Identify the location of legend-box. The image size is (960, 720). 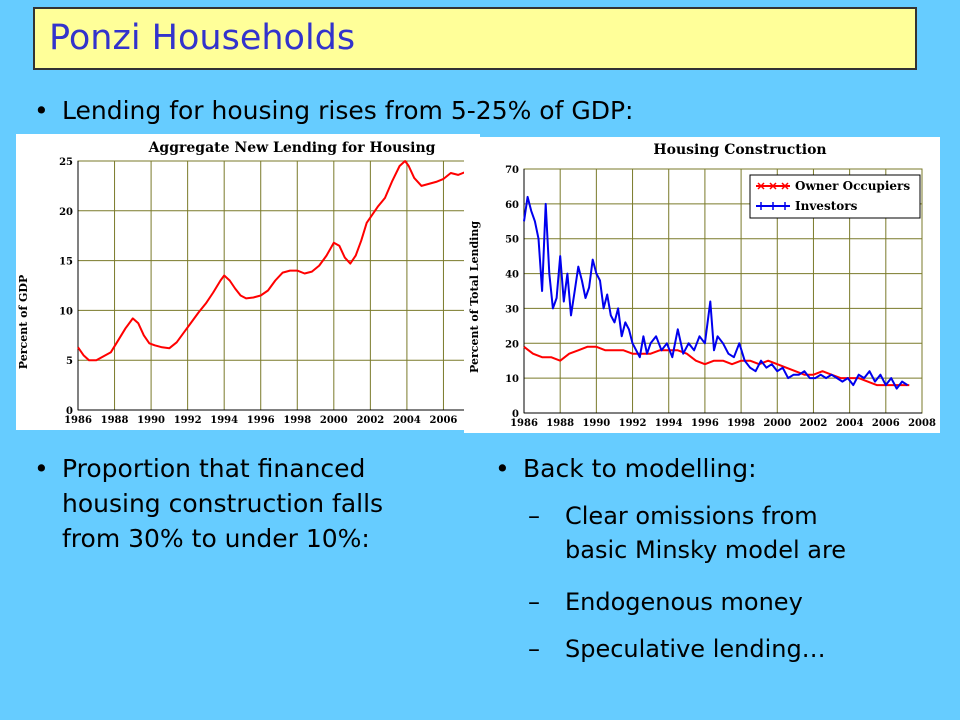
(835, 196).